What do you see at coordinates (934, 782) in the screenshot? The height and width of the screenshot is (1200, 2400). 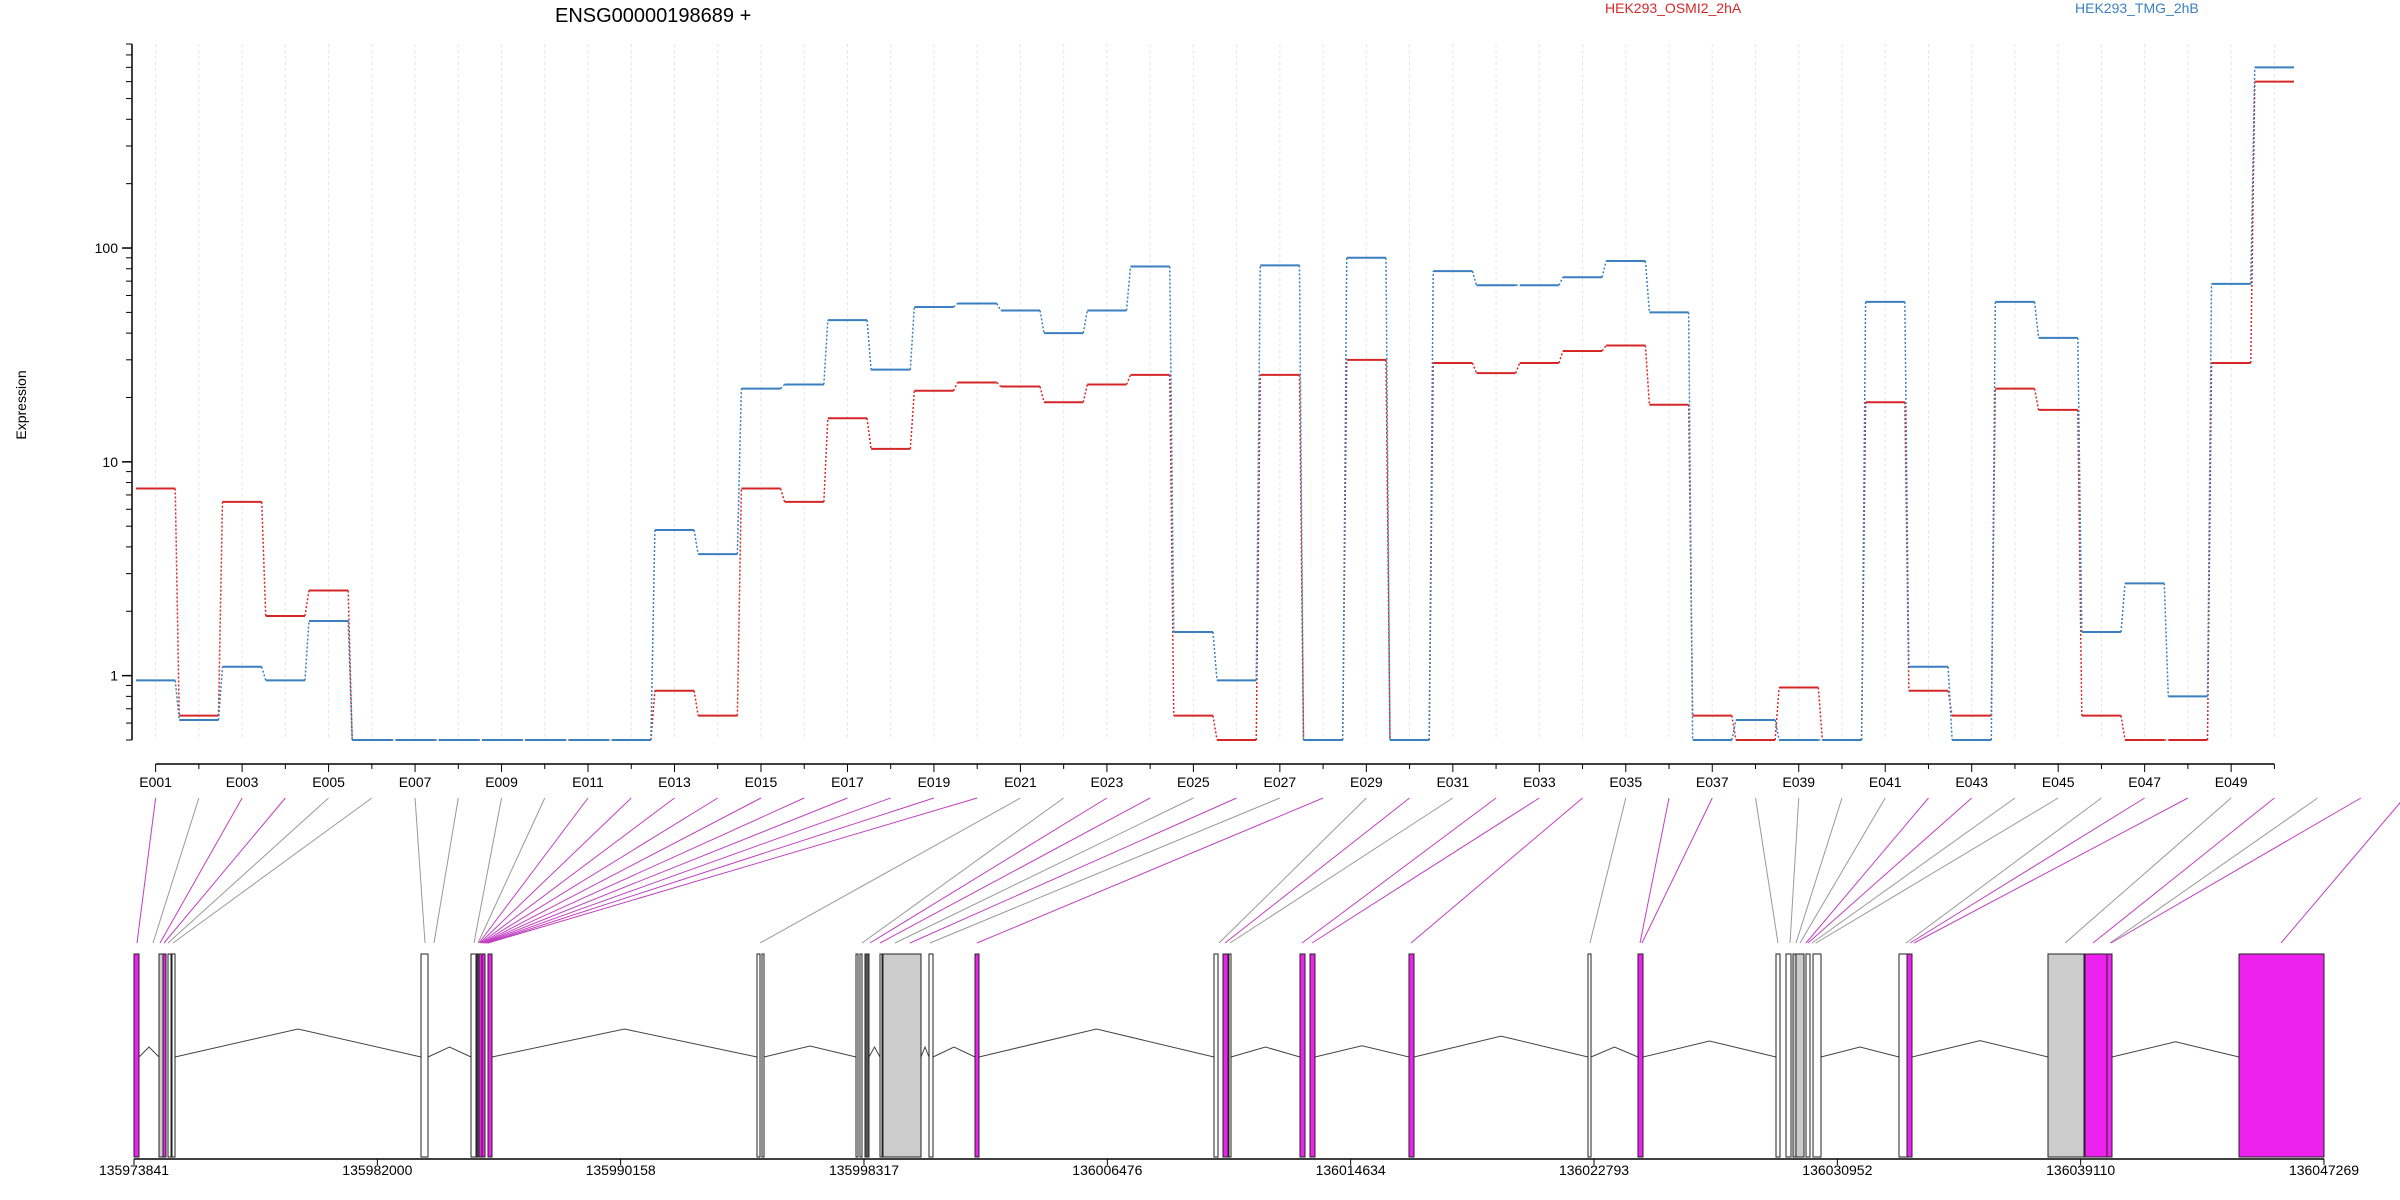 I see `x-tick-label: E019` at bounding box center [934, 782].